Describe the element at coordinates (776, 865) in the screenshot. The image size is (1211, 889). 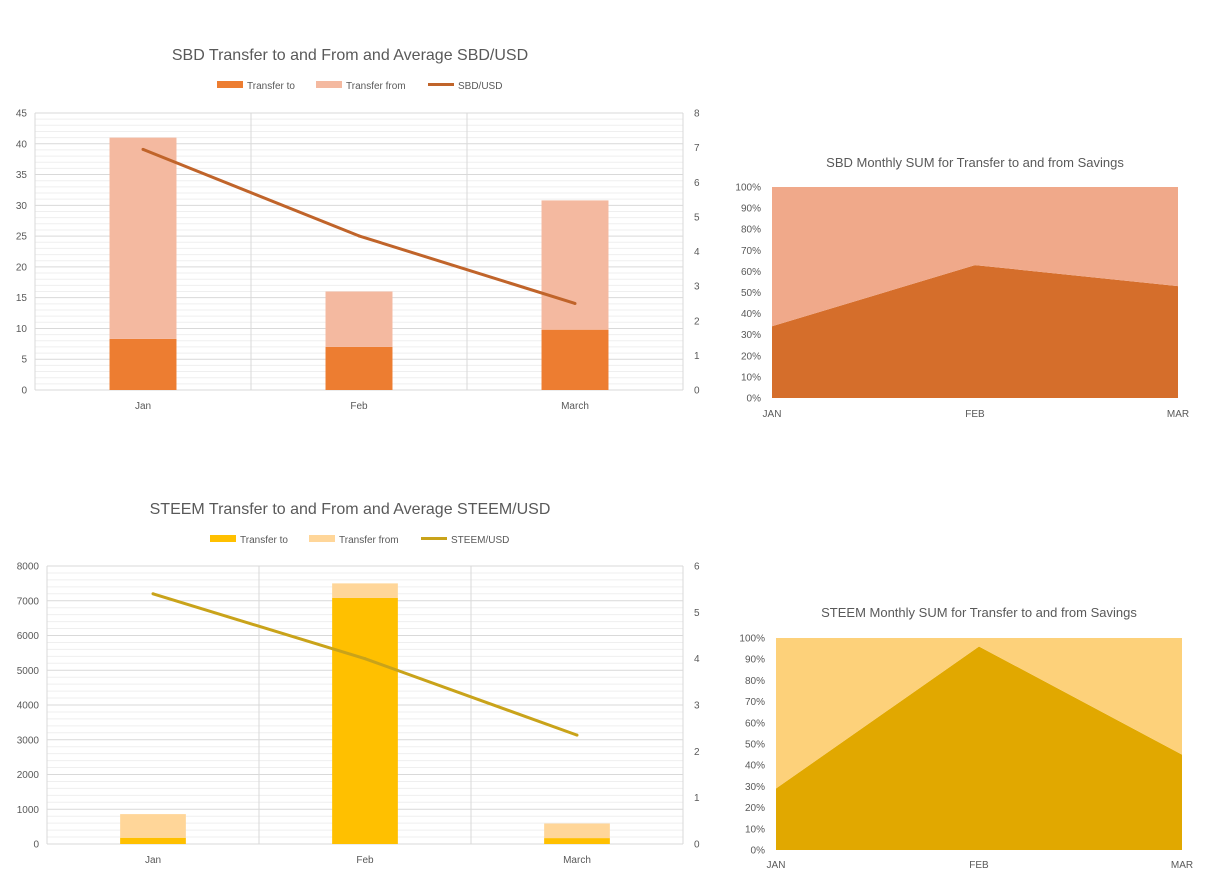
I see `steem-area-x-tick-label: JAN` at that location.